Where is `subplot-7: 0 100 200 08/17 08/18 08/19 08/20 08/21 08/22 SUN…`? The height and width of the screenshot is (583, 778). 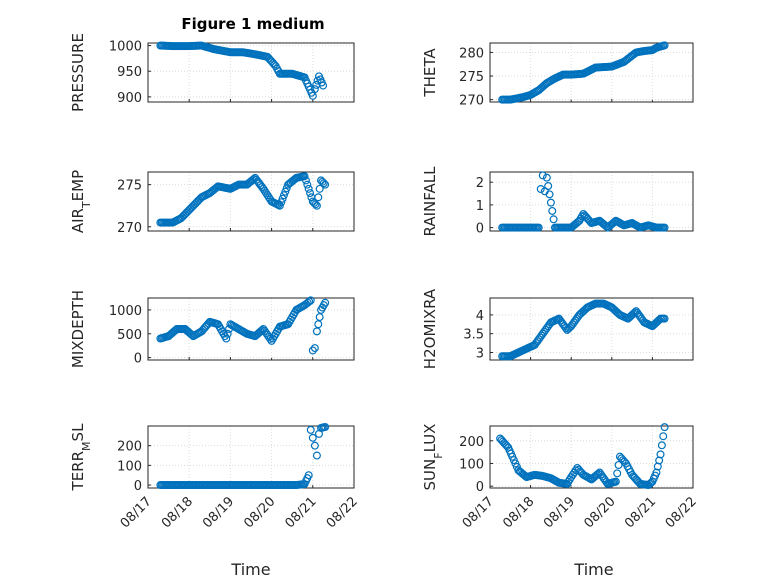
subplot-7: 0 100 200 08/17 08/18 08/19 08/20 08/21 08/22 SUN… is located at coordinates (560, 477).